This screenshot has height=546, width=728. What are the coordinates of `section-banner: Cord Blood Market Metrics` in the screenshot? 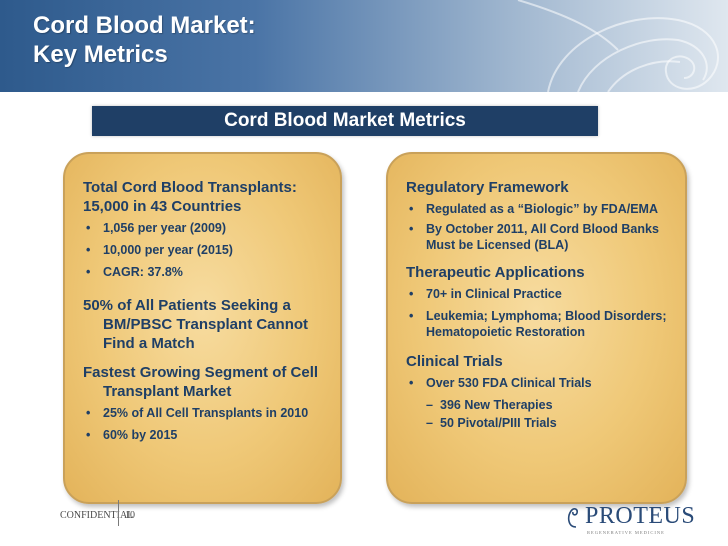 It's located at (345, 121).